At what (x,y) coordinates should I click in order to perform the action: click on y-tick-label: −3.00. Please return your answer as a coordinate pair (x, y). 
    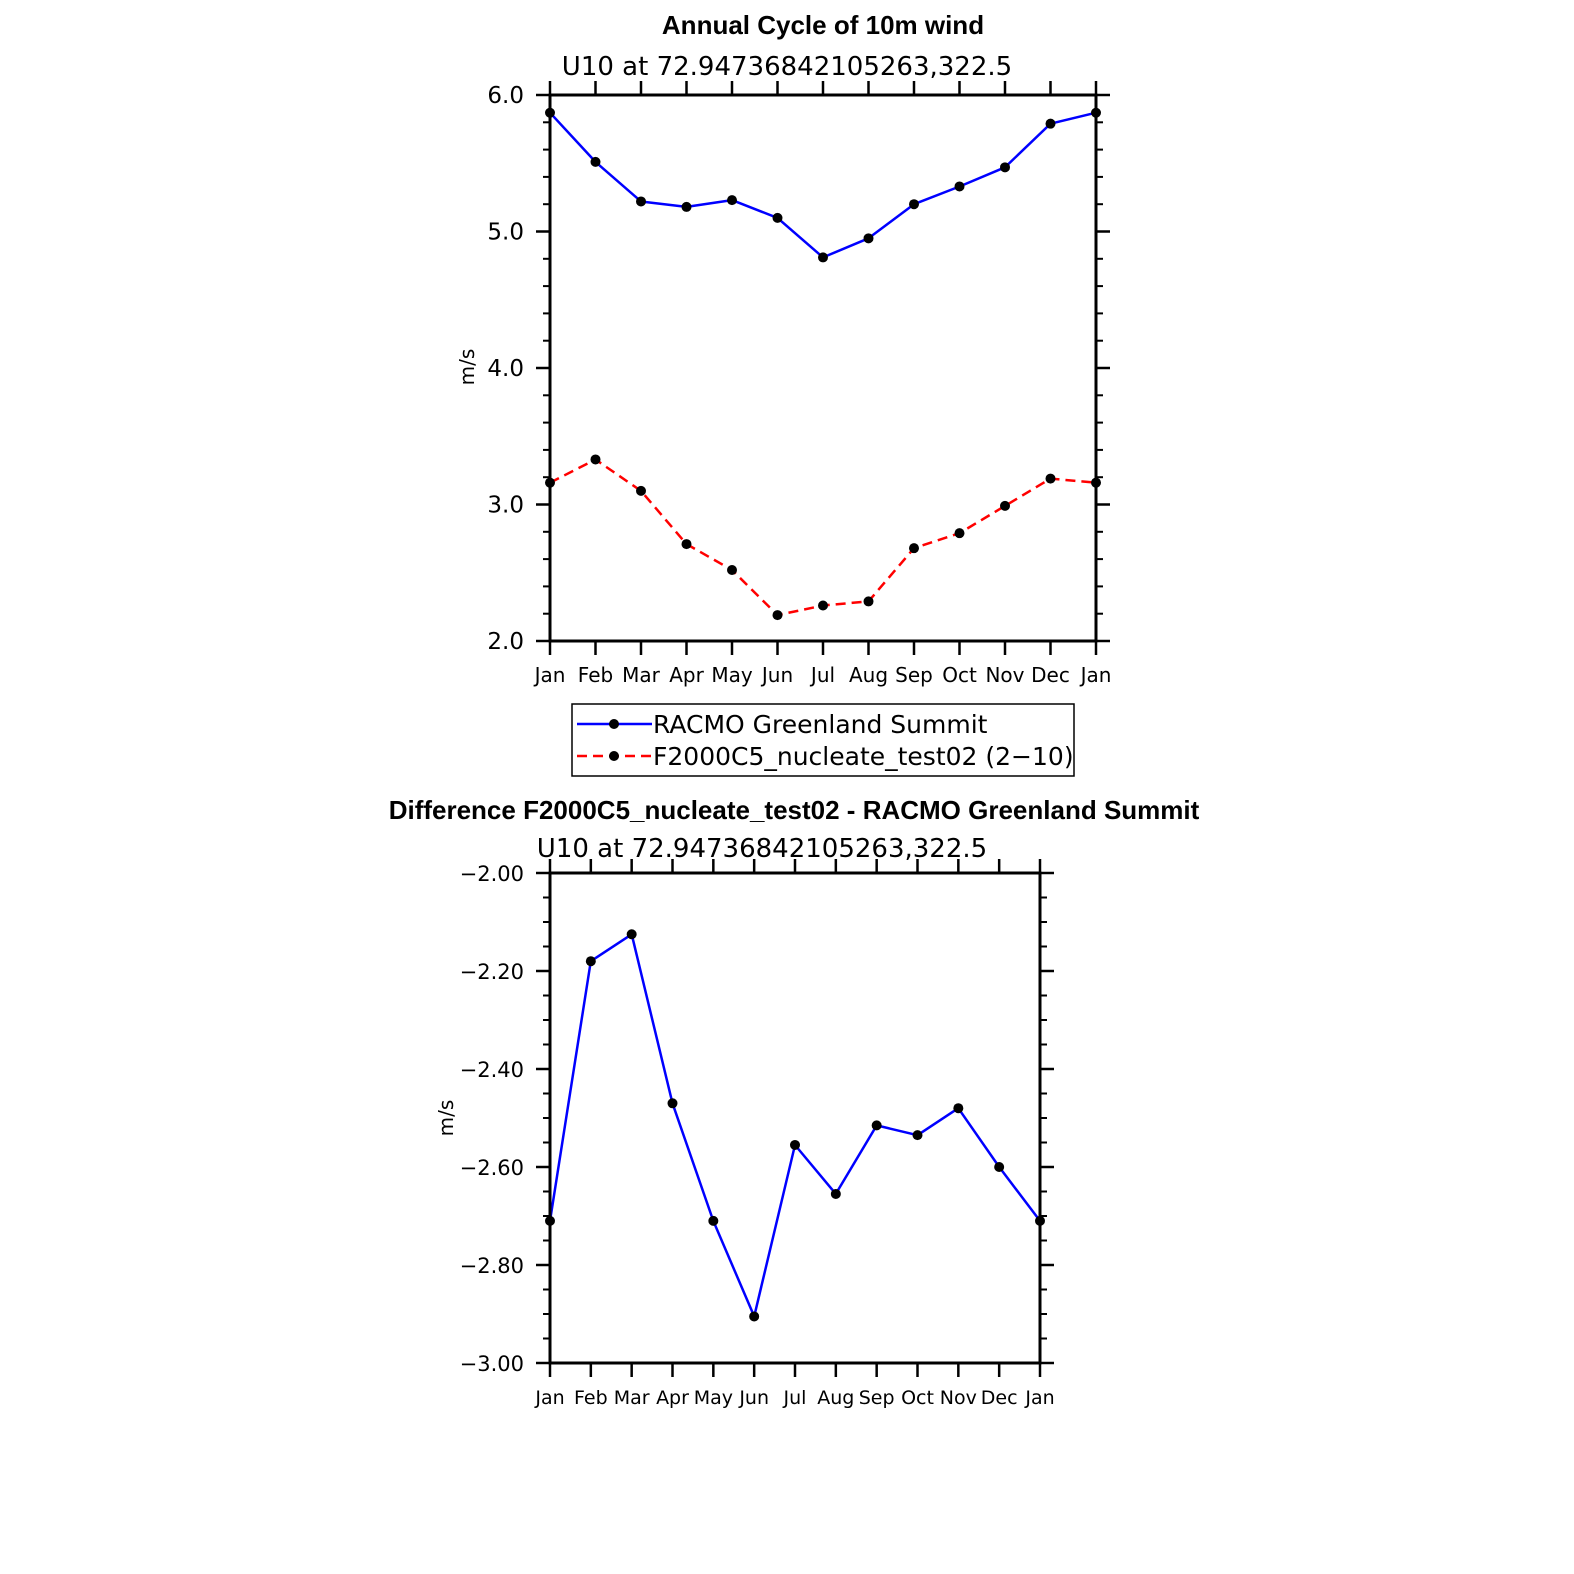
    Looking at the image, I should click on (492, 1364).